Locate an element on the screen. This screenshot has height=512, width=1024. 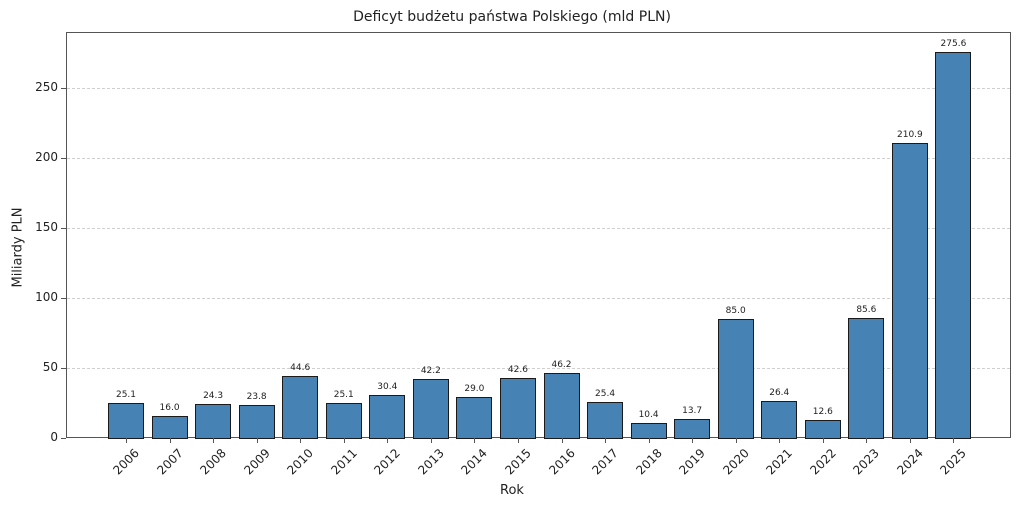
x-tick-label: 2025 is located at coordinates (953, 462).